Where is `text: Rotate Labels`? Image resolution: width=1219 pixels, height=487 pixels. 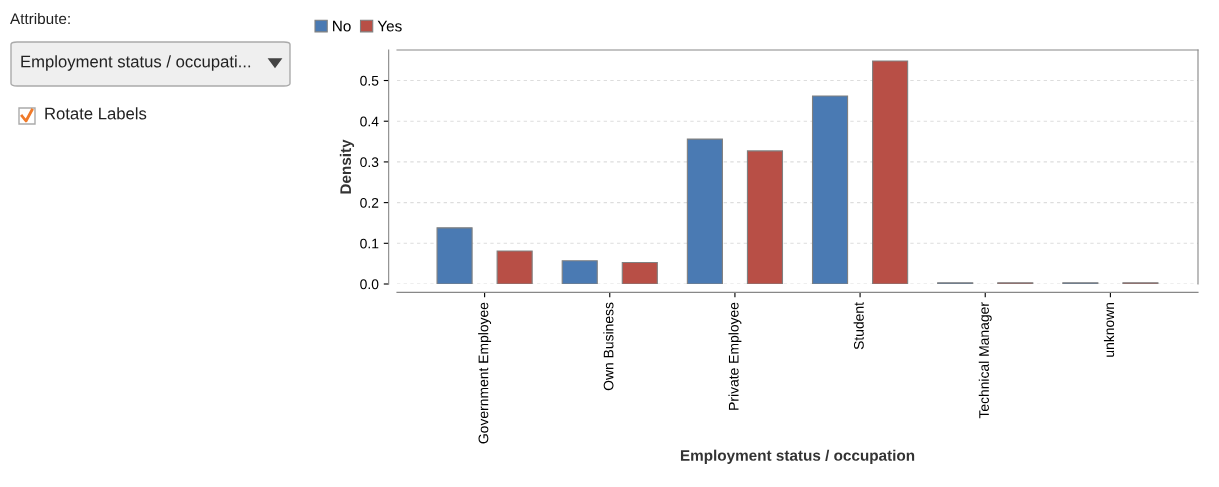 text: Rotate Labels is located at coordinates (96, 113).